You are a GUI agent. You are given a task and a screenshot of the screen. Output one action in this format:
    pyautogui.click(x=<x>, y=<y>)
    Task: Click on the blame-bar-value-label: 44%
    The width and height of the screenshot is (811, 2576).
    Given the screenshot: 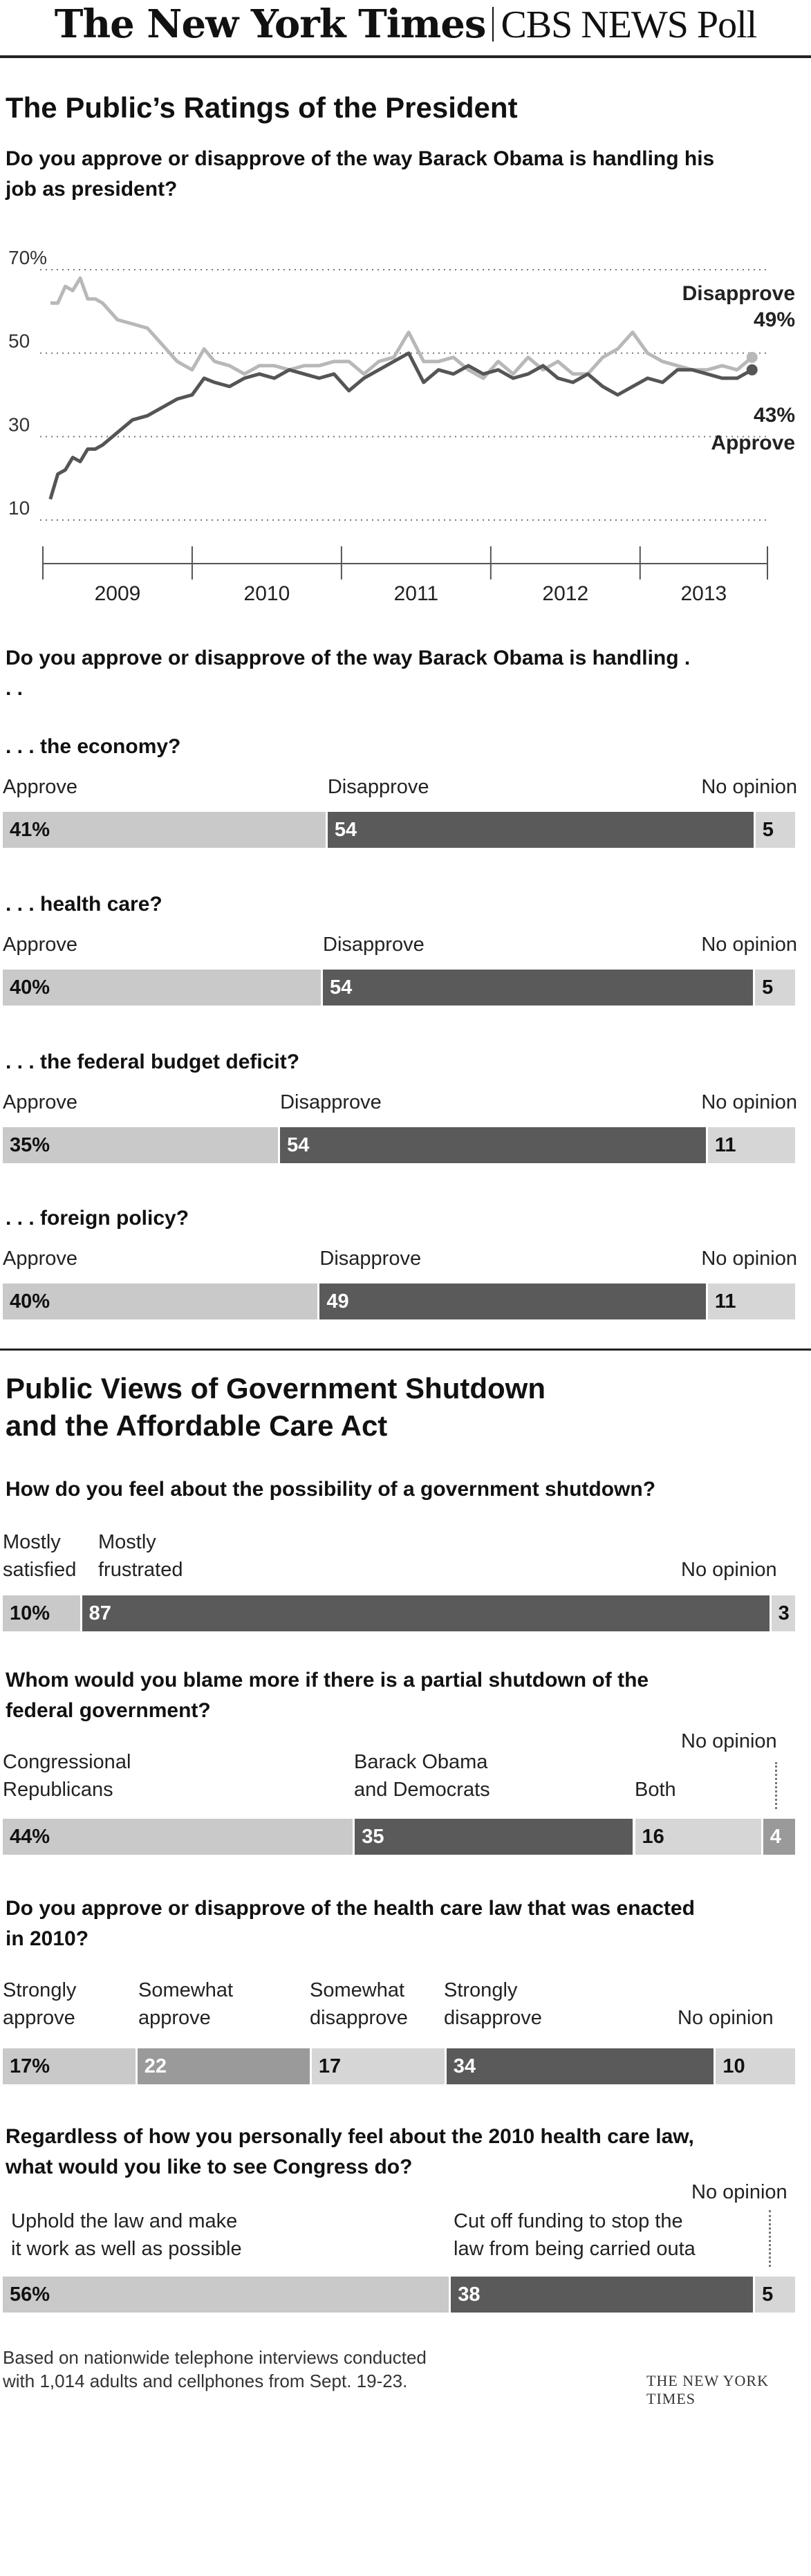 What is the action you would take?
    pyautogui.click(x=30, y=1837)
    